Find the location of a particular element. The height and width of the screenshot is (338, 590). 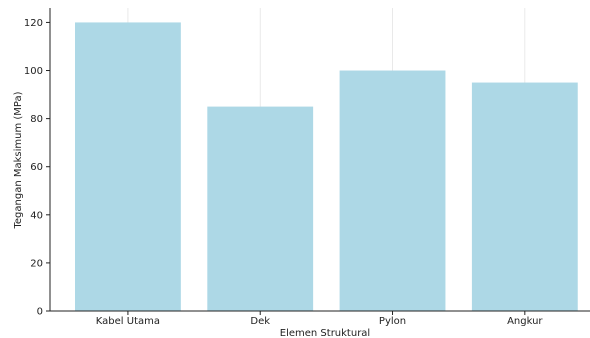

bar-angkur is located at coordinates (524, 196).